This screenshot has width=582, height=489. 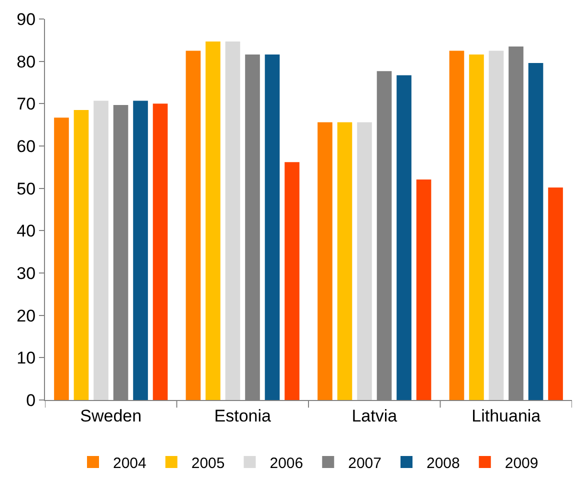 What do you see at coordinates (26, 358) in the screenshot?
I see `y-tick-label: 10` at bounding box center [26, 358].